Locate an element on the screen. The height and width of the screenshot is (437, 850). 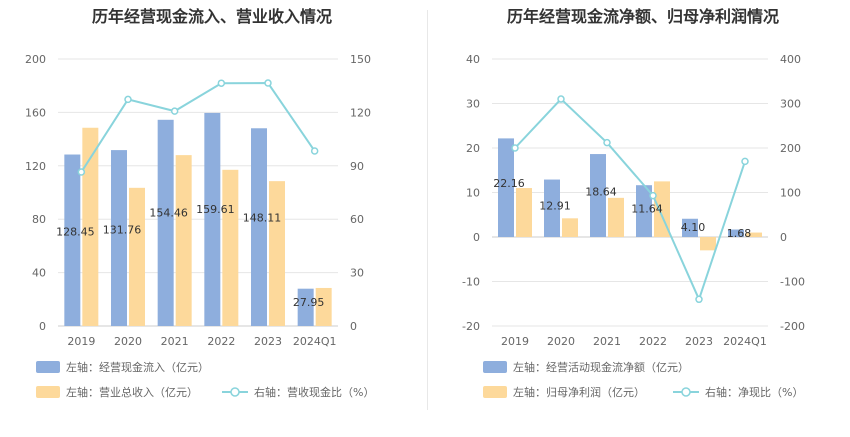
left-axis-tick-label: -10 is located at coordinates (471, 282).